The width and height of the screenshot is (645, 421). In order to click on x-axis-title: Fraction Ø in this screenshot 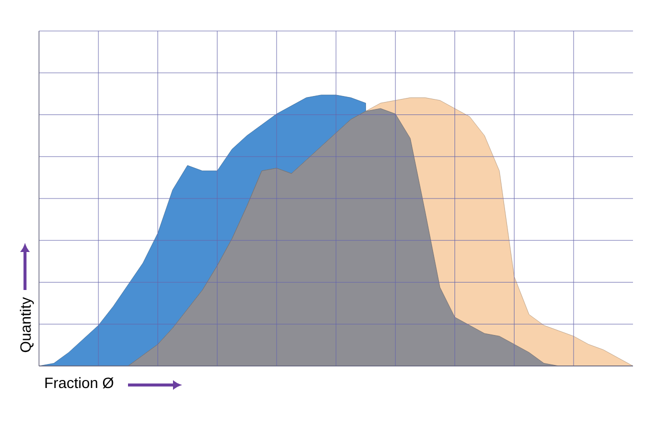, I will do `click(79, 382)`.